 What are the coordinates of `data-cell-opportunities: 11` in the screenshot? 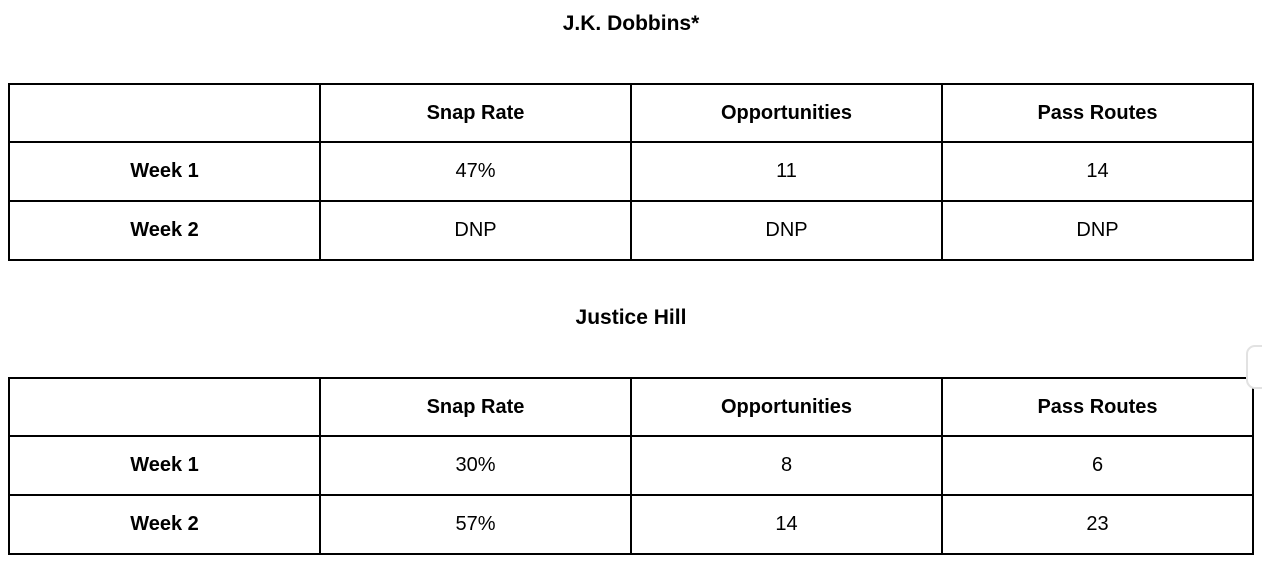 It's located at (786, 171).